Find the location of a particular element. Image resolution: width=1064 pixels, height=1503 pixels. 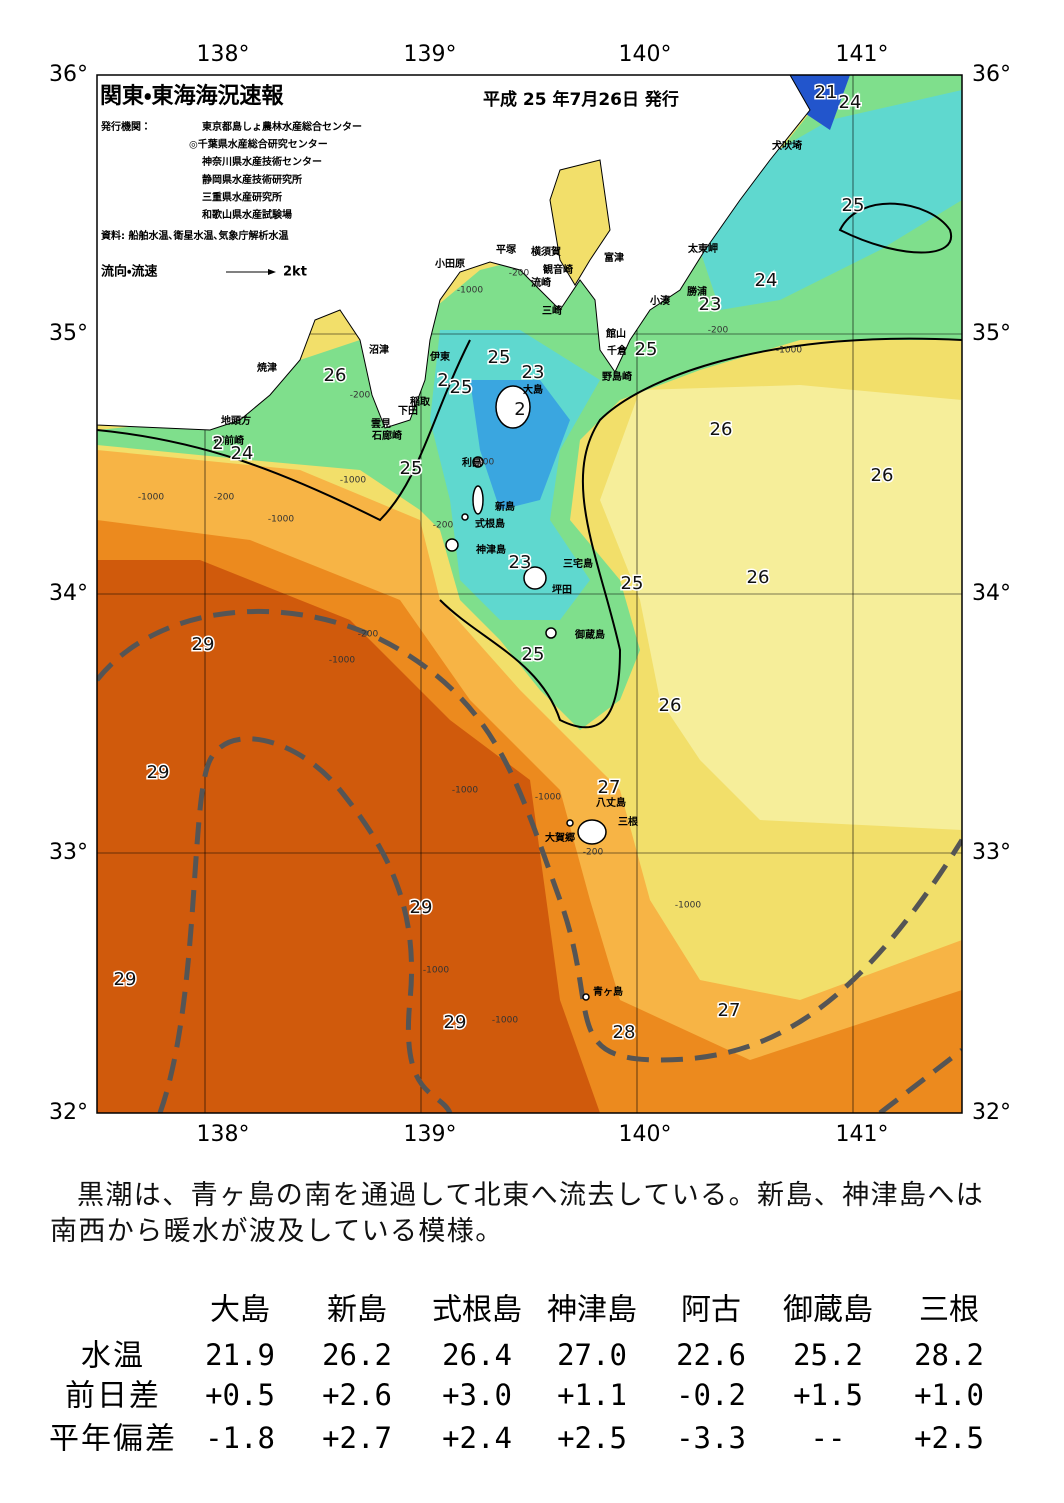

cell: -1.8 is located at coordinates (240, 1438).